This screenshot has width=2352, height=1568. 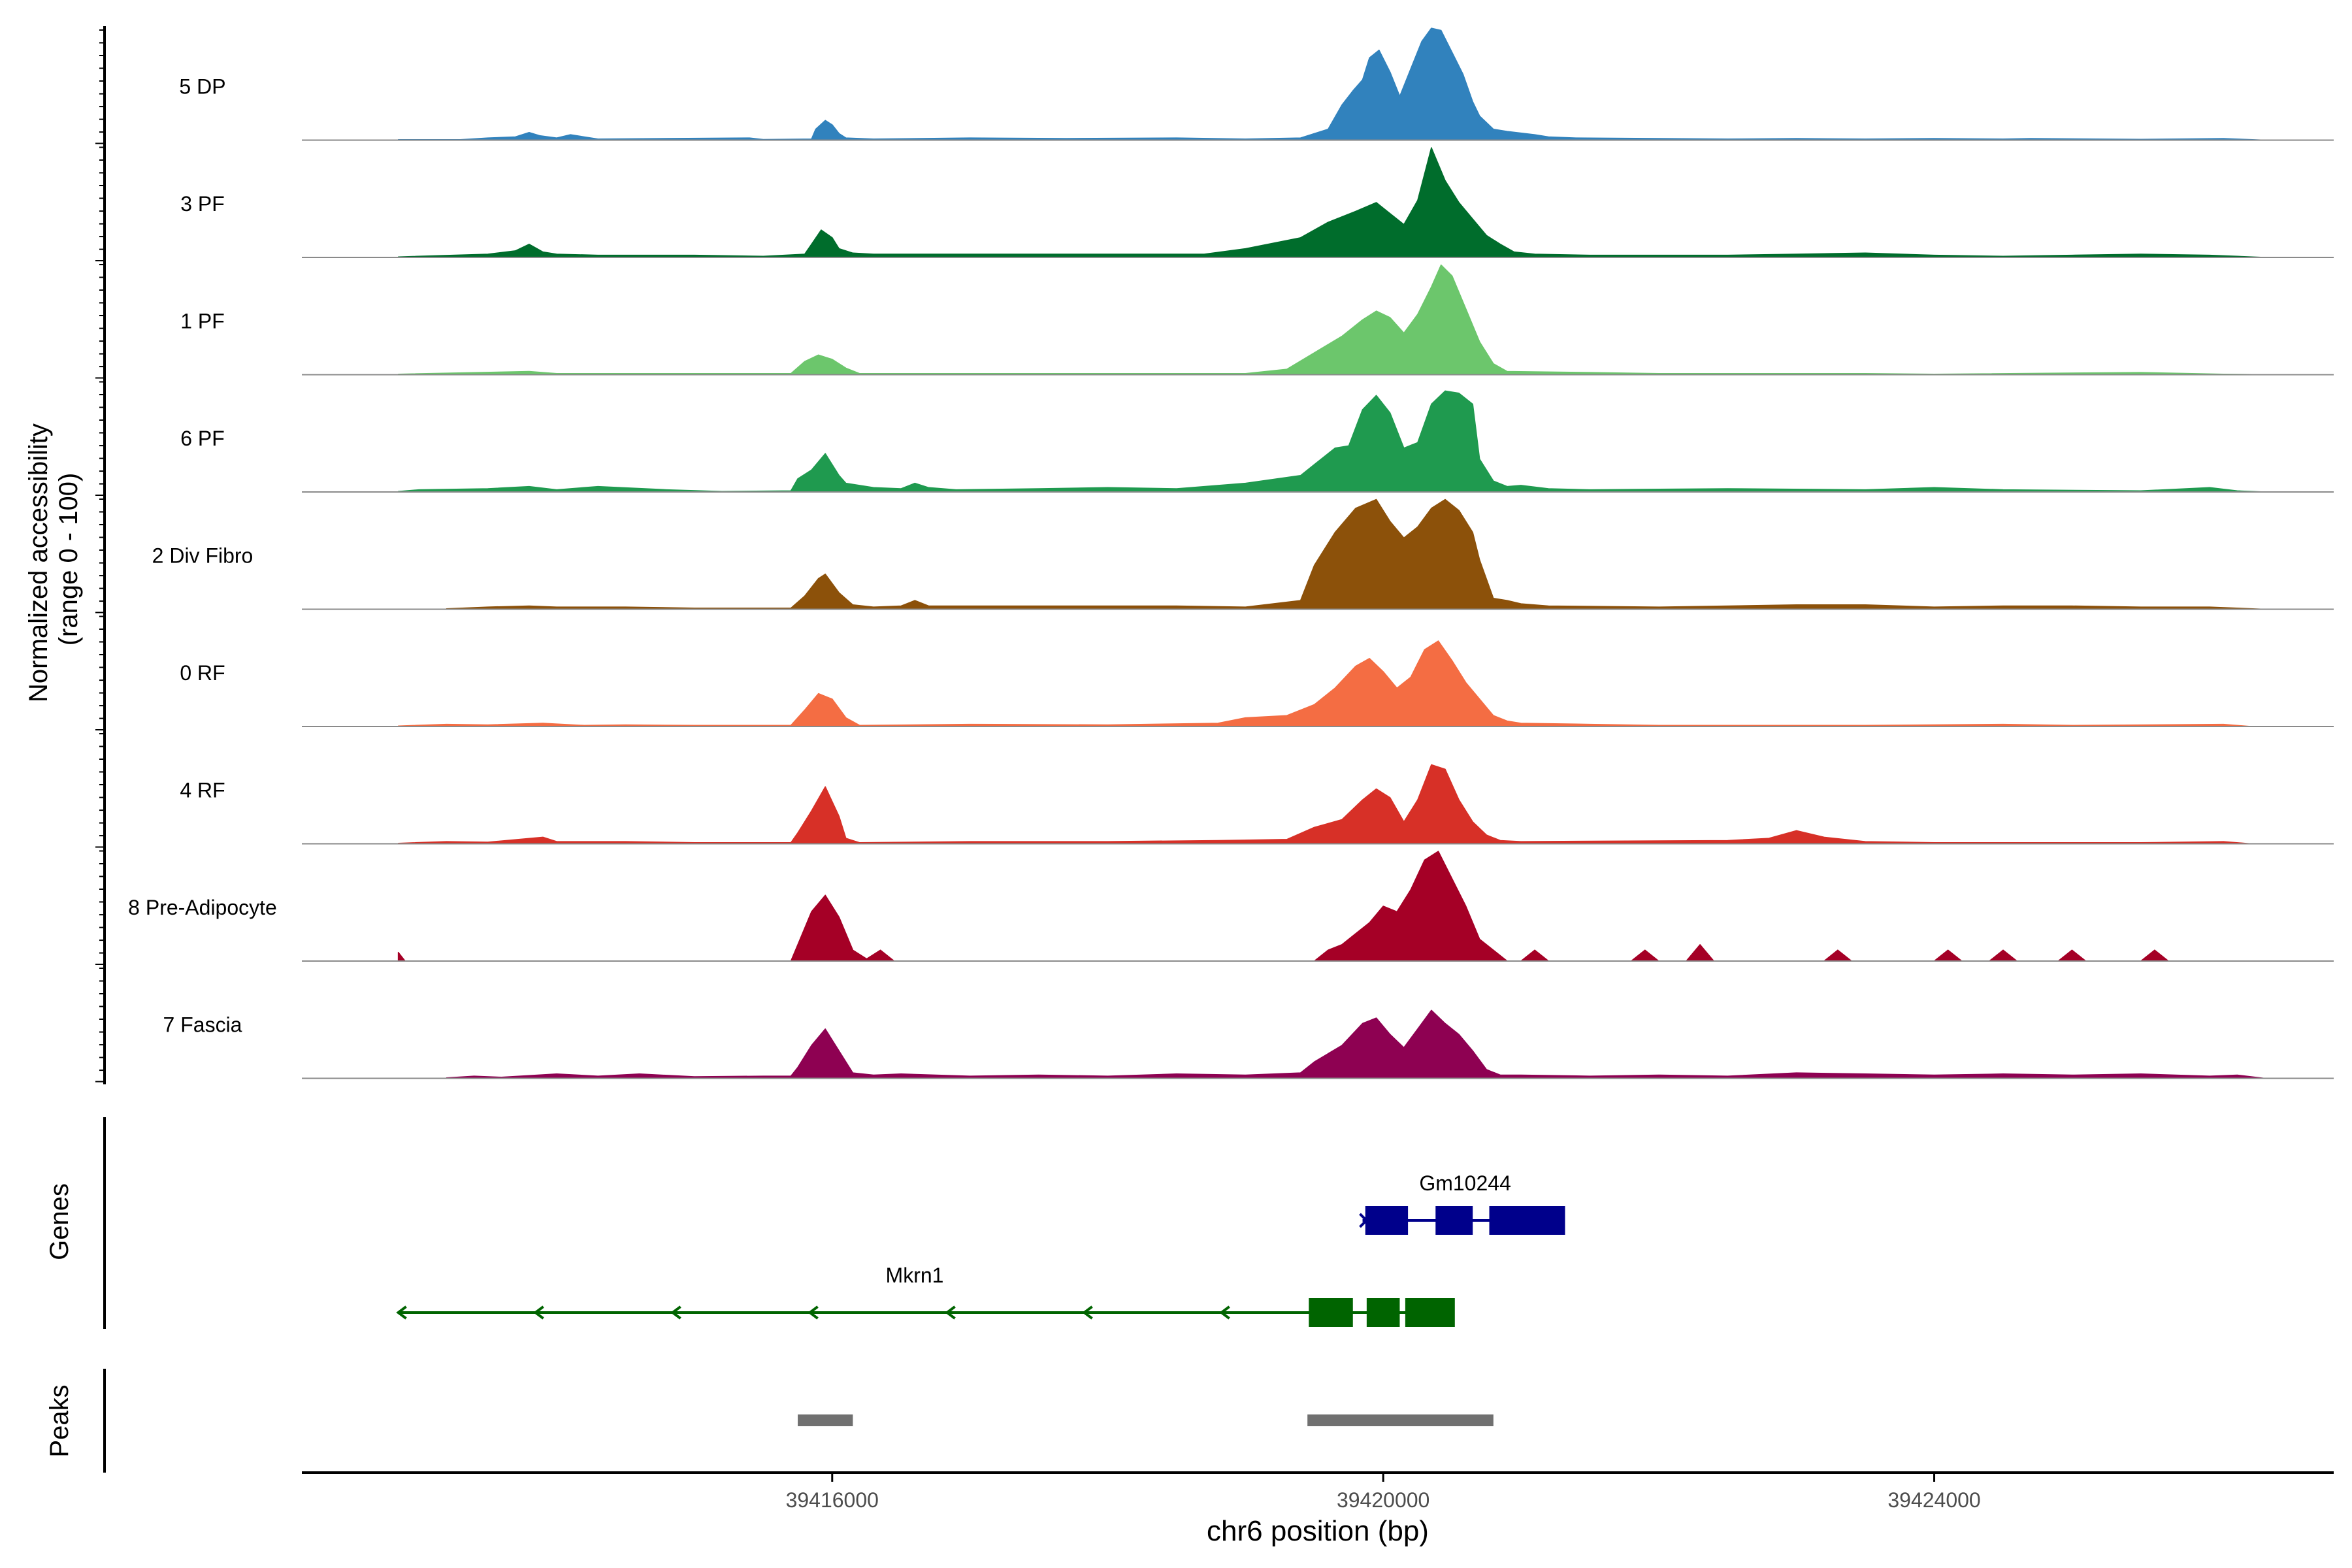 I want to click on track-axis, so click(x=100, y=555).